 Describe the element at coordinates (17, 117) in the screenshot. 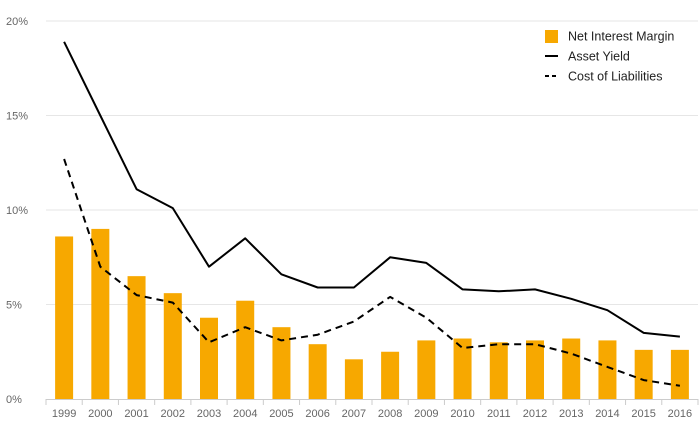

I see `y-tick-label: 15%` at that location.